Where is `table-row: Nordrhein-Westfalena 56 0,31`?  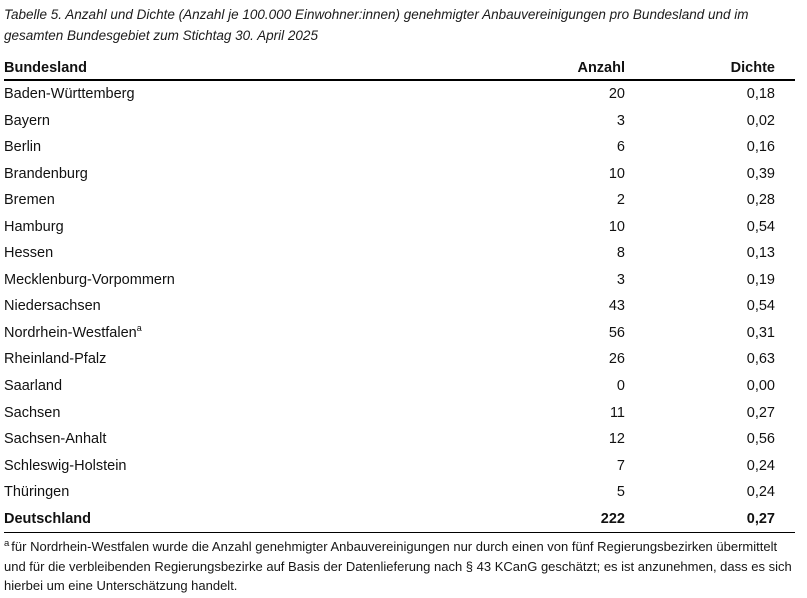 table-row: Nordrhein-Westfalena 56 0,31 is located at coordinates (399, 333).